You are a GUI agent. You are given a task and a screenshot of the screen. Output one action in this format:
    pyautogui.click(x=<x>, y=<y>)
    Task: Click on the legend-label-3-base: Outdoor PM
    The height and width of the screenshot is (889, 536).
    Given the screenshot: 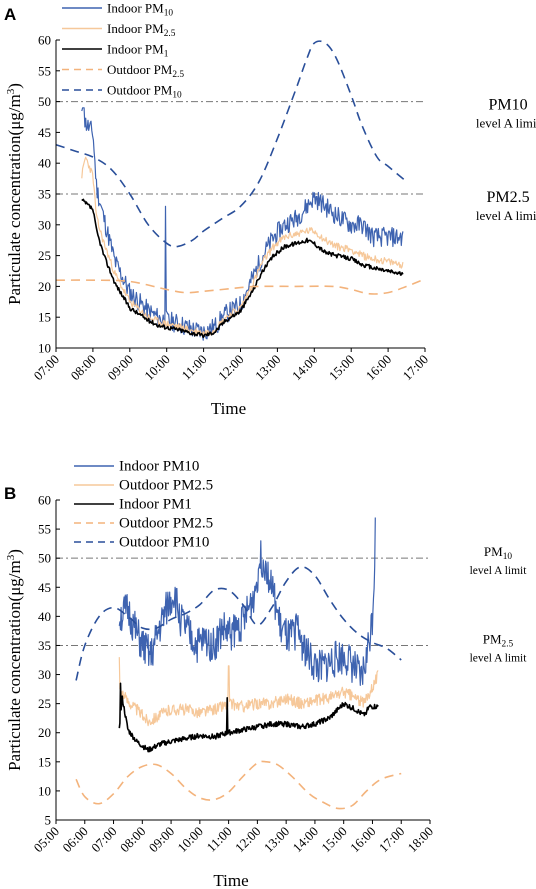 What is the action you would take?
    pyautogui.click(x=140, y=69)
    